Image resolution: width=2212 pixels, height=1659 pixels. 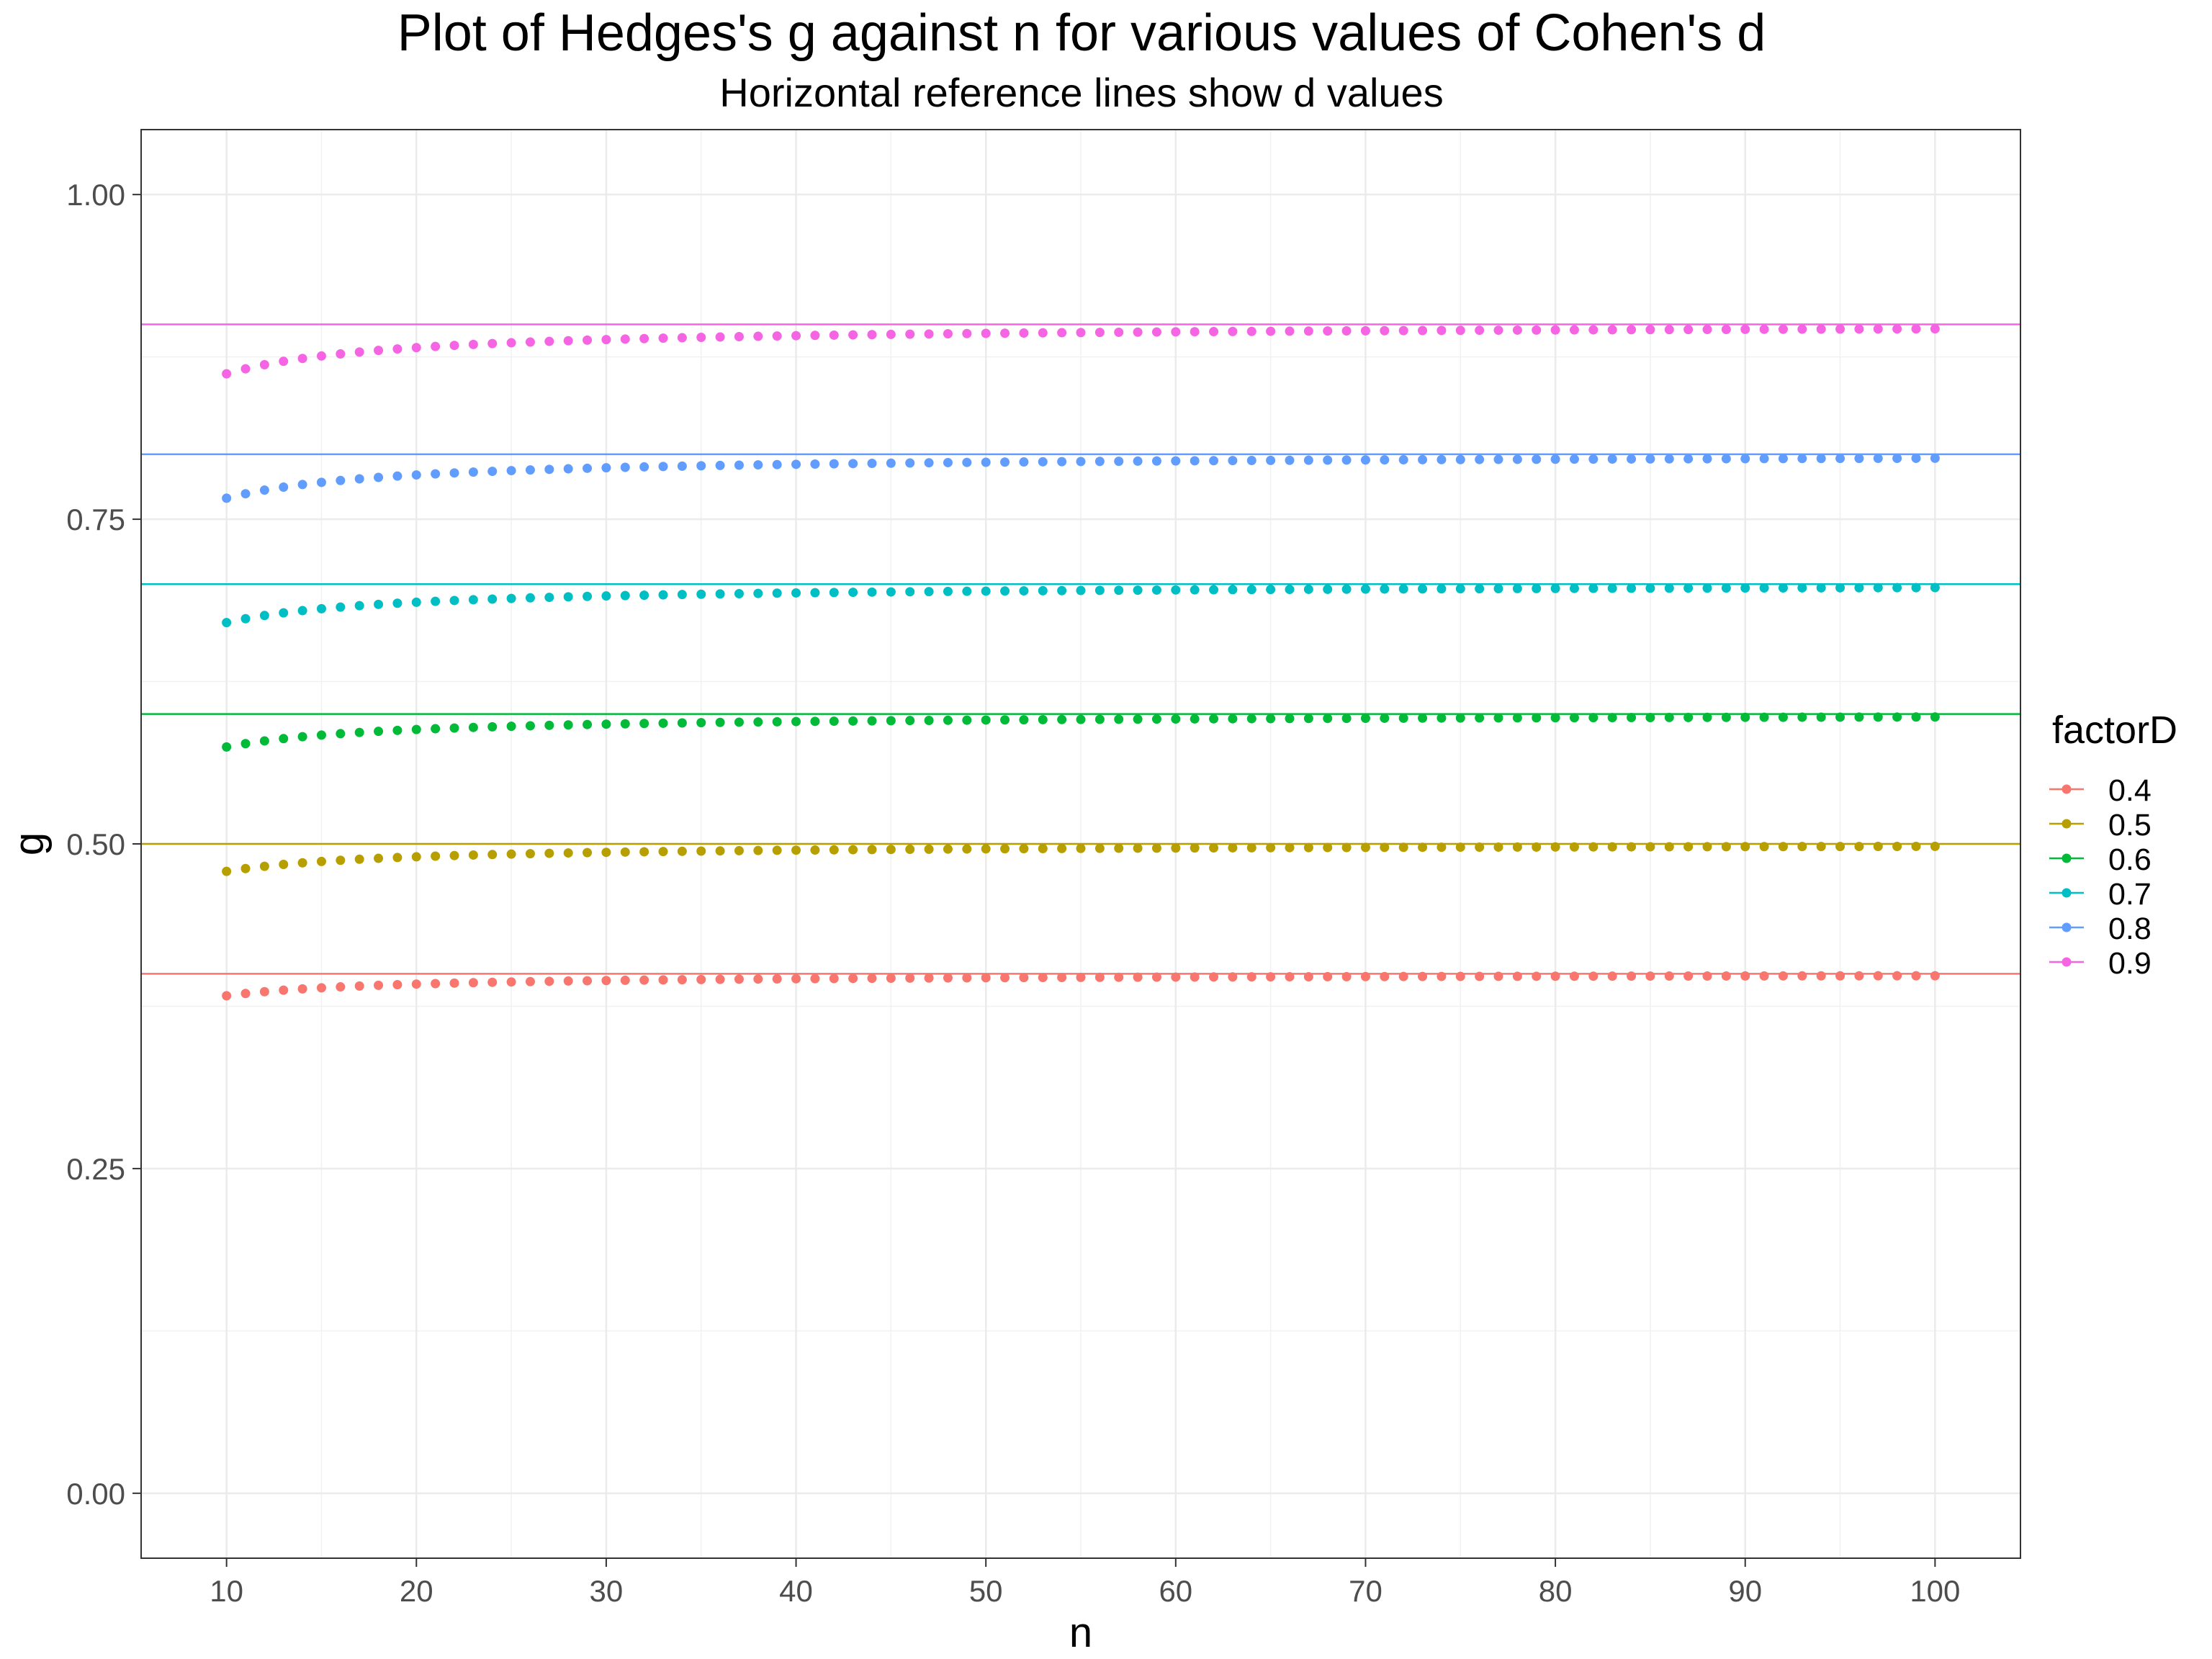 What do you see at coordinates (95, 520) in the screenshot?
I see `y-tick-label: 0.75` at bounding box center [95, 520].